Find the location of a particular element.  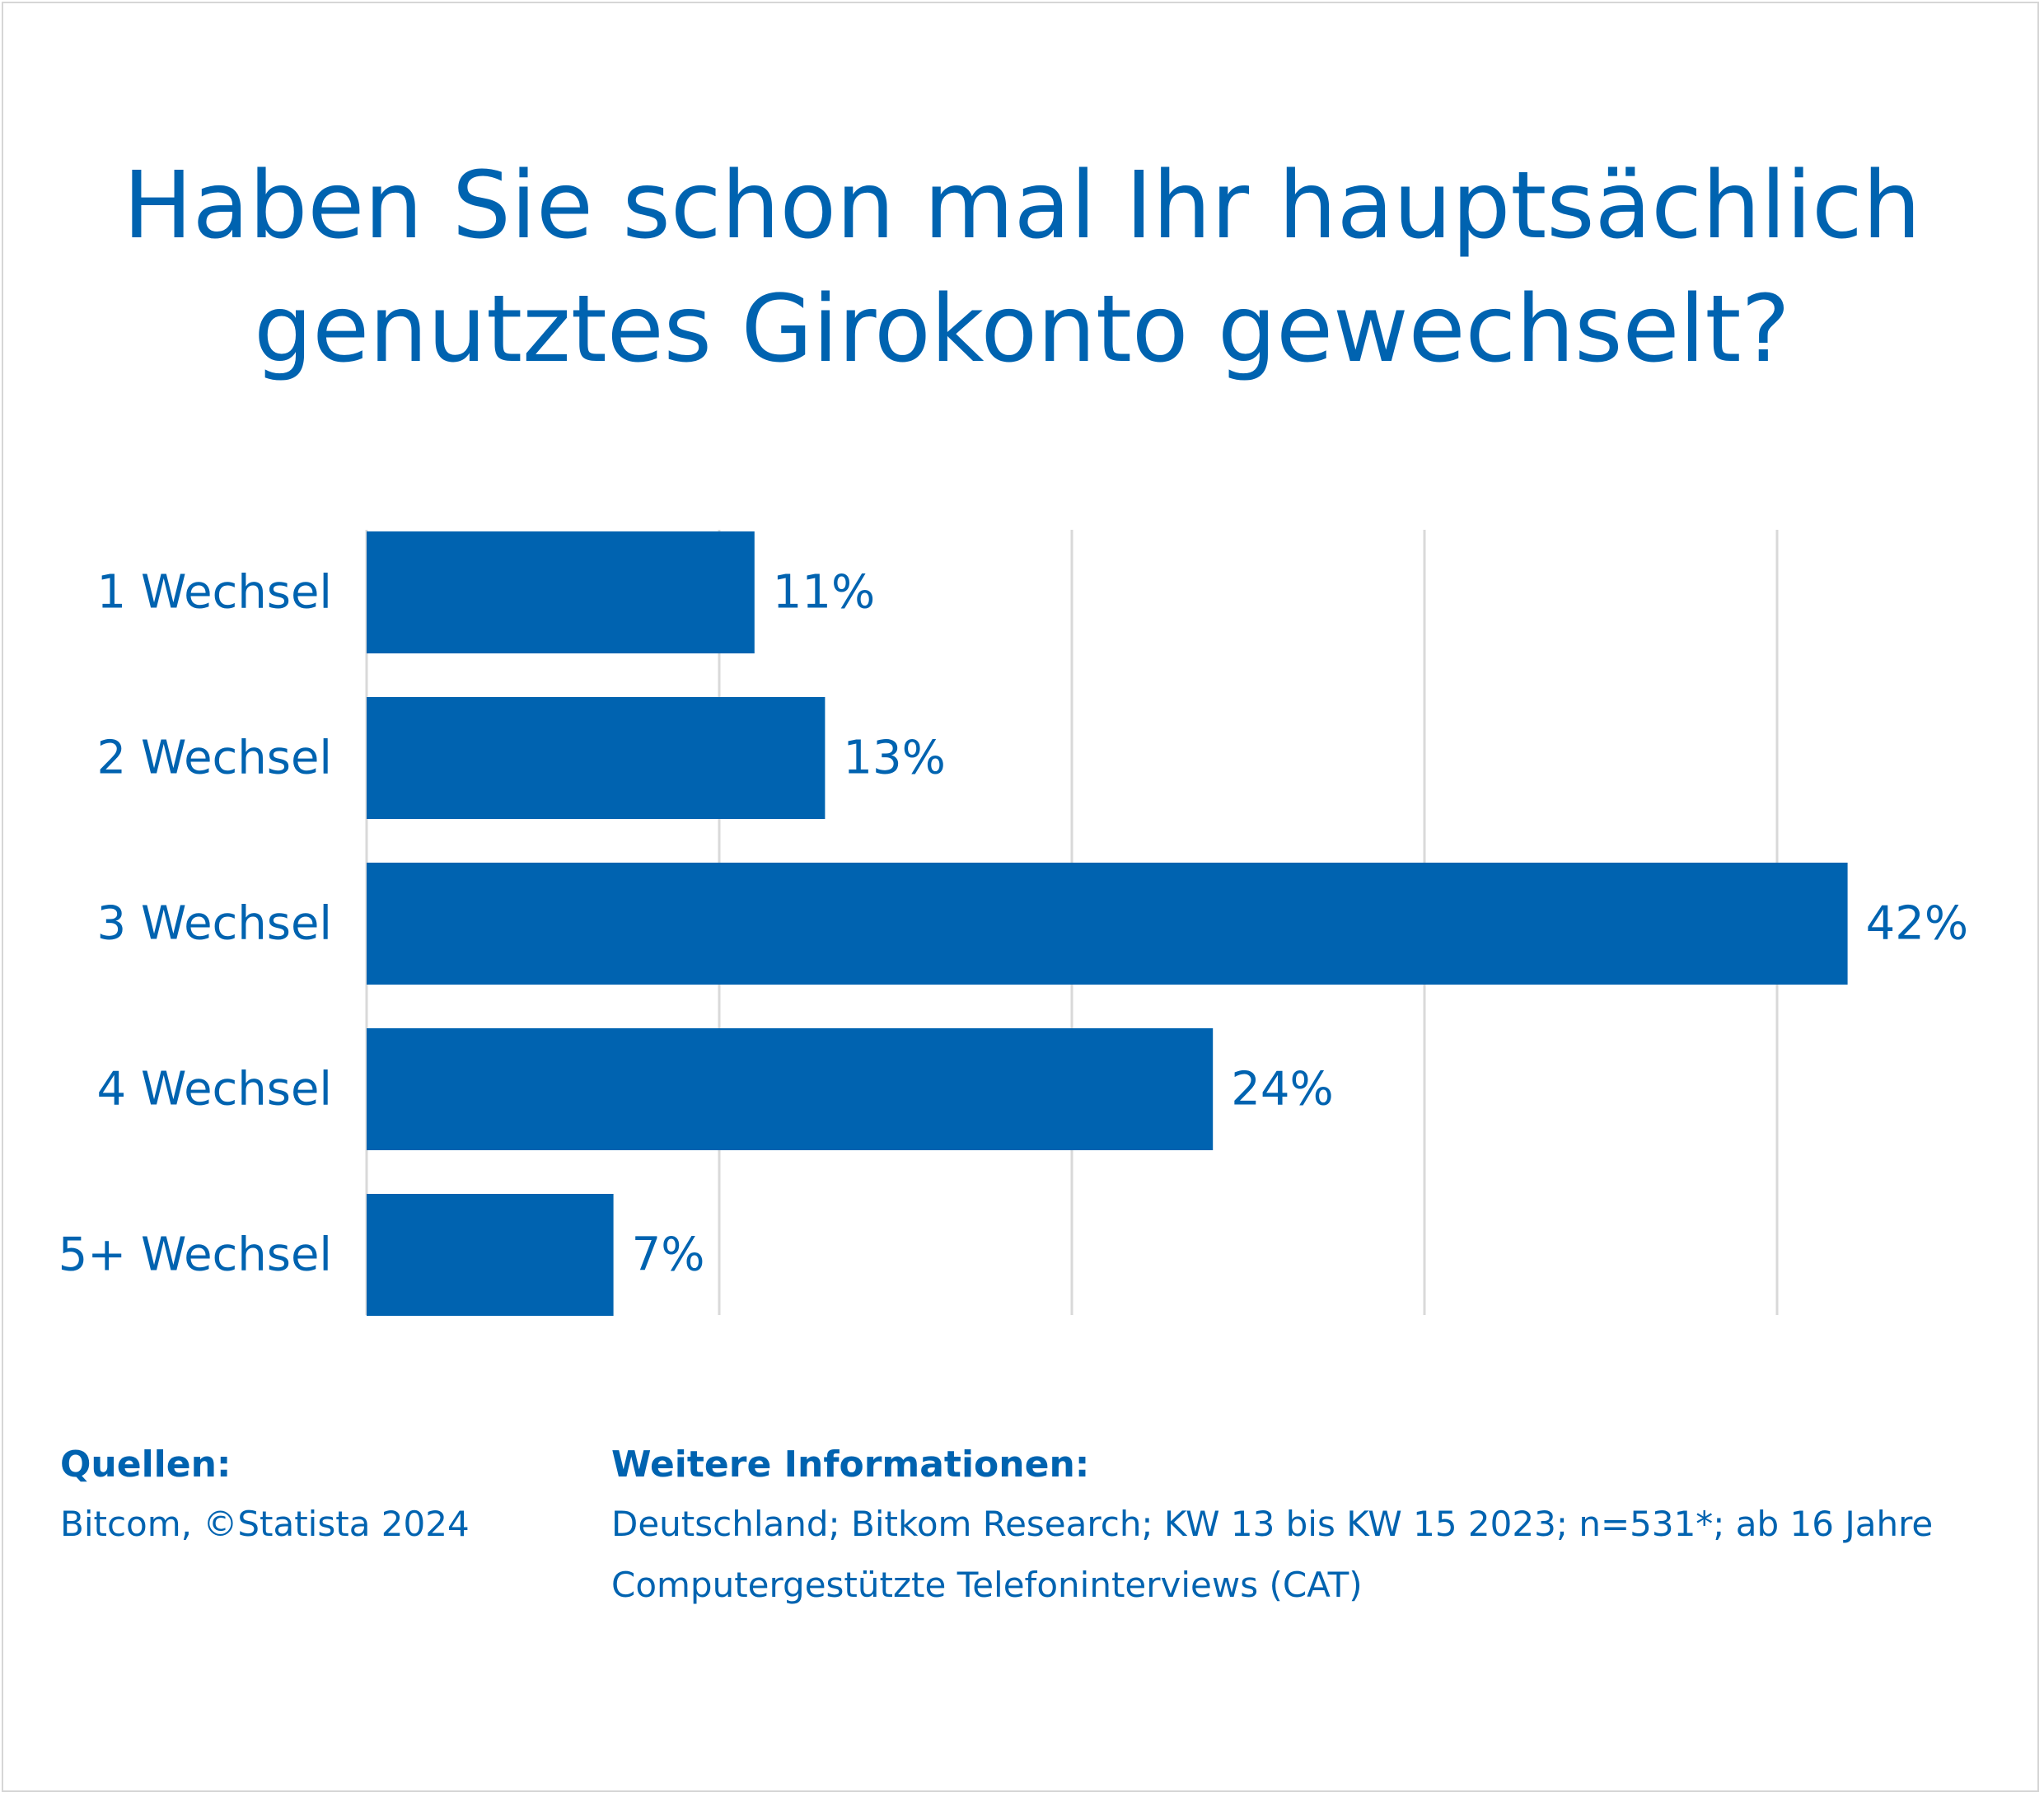

category-label-2: 2 Wechsel is located at coordinates (214, 758).